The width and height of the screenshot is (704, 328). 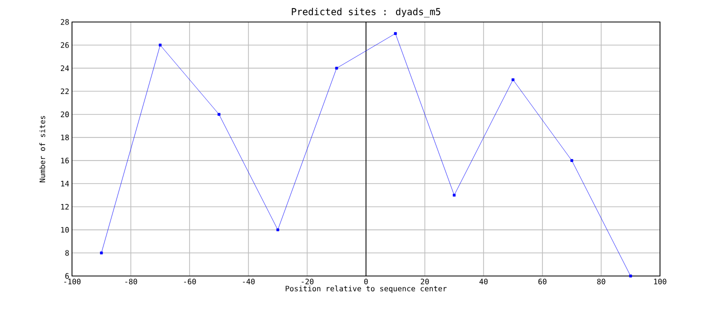 I want to click on chart-title: Predicted sites : dyads_m5, so click(x=366, y=13).